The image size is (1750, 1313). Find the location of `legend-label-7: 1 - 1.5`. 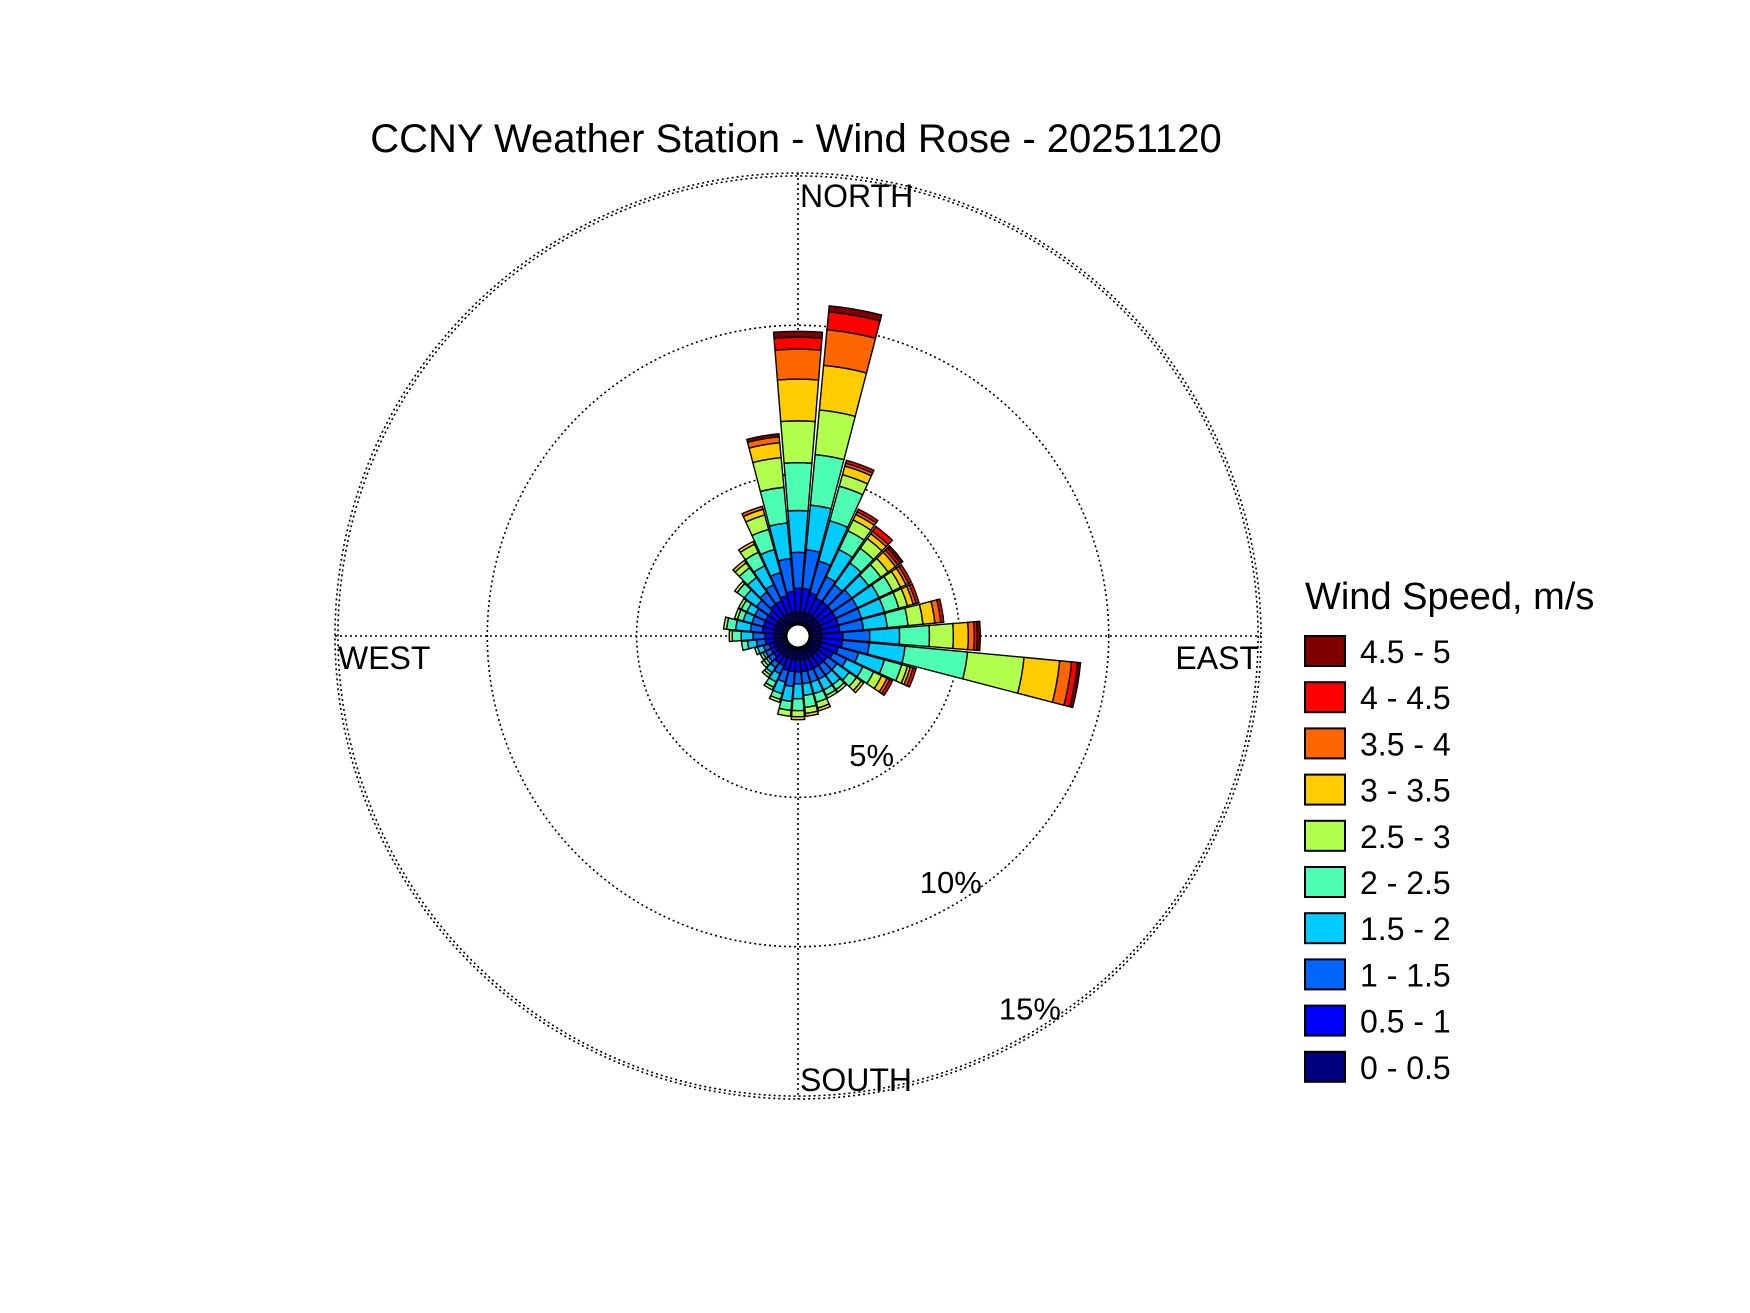

legend-label-7: 1 - 1.5 is located at coordinates (1405, 975).